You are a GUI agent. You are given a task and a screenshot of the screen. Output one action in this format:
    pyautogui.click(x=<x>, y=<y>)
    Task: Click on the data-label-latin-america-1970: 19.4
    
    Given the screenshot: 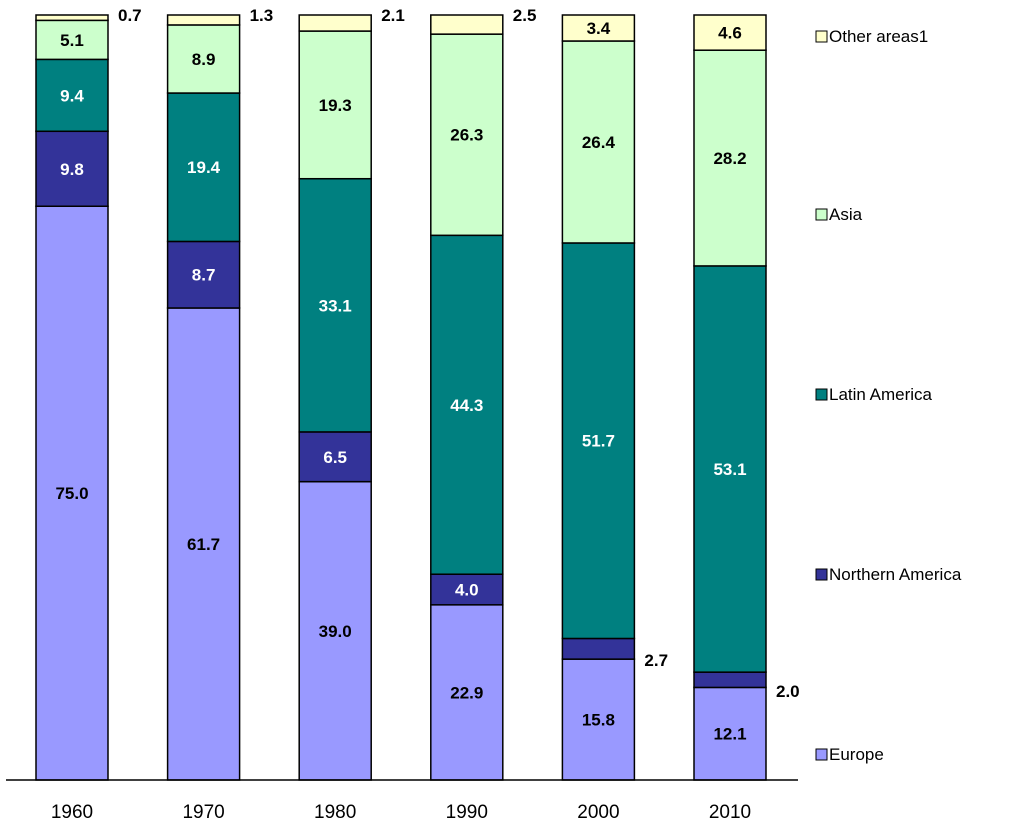 What is the action you would take?
    pyautogui.click(x=204, y=167)
    